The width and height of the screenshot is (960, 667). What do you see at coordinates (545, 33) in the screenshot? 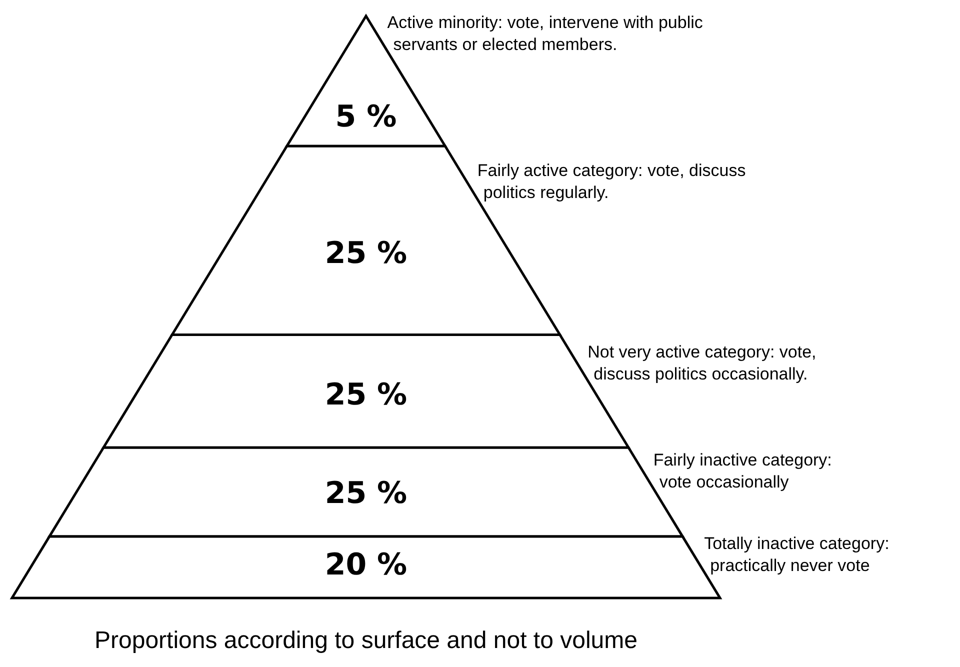
I see `category-label: Active minority: vote, intervene with public servants or elected members.` at bounding box center [545, 33].